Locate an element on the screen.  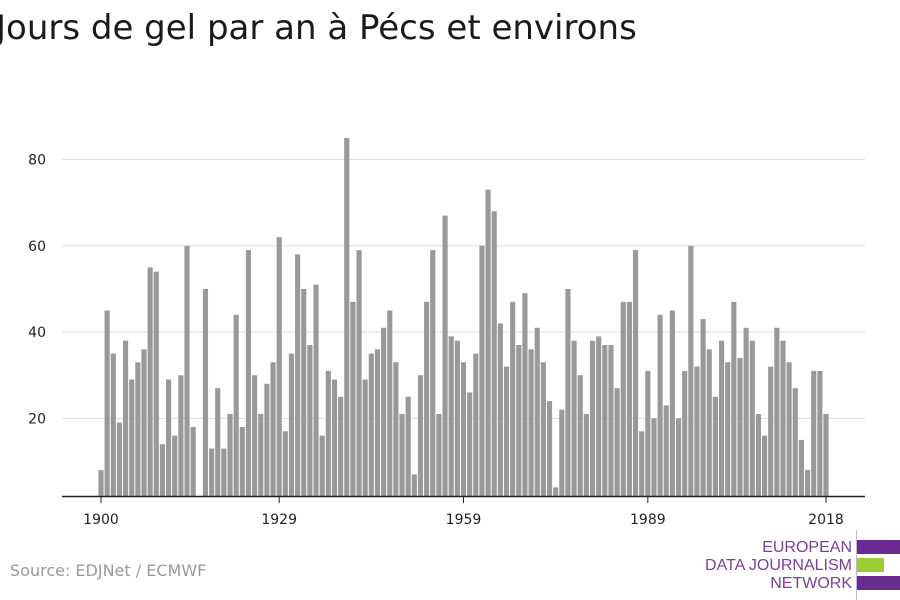
logo-bar-purple-bottom is located at coordinates (878, 583).